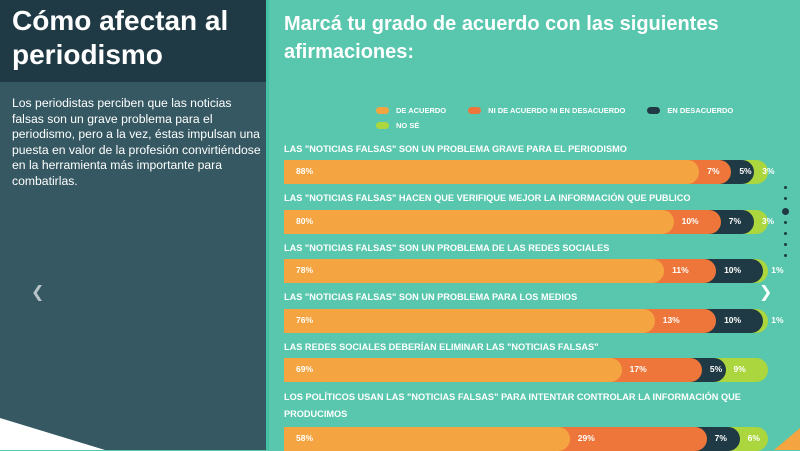  Describe the element at coordinates (766, 291) in the screenshot. I see `chevron-right-icon: ❯` at that location.